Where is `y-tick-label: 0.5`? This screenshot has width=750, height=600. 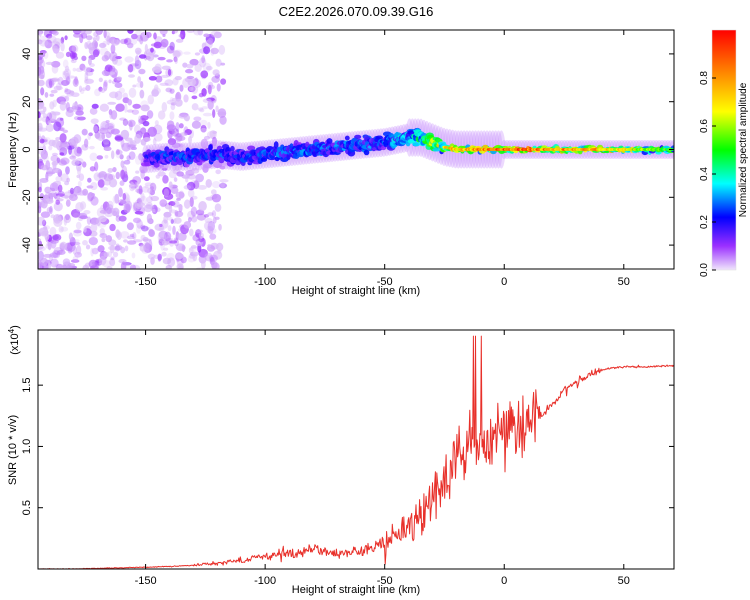 y-tick-label: 0.5 is located at coordinates (27, 507).